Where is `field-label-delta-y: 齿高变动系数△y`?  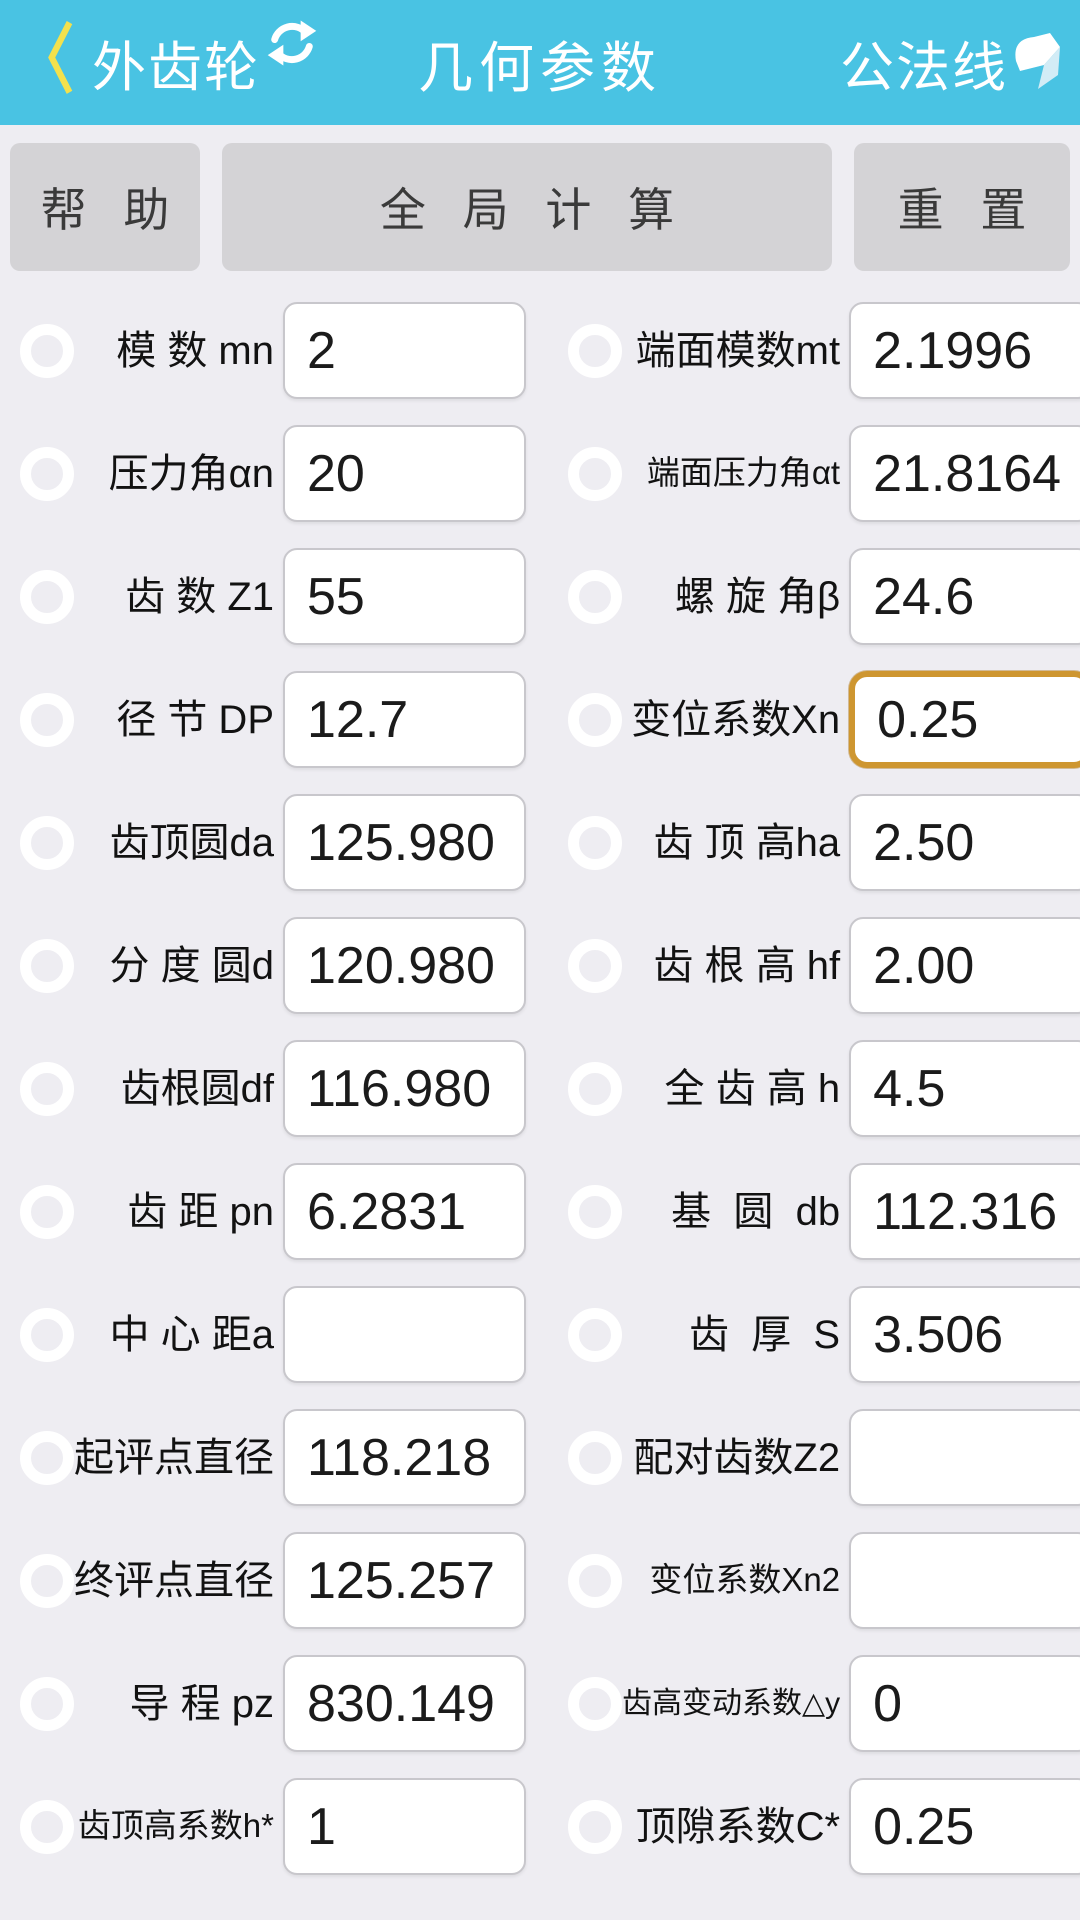 field-label-delta-y: 齿高变动系数△y is located at coordinates (731, 1703).